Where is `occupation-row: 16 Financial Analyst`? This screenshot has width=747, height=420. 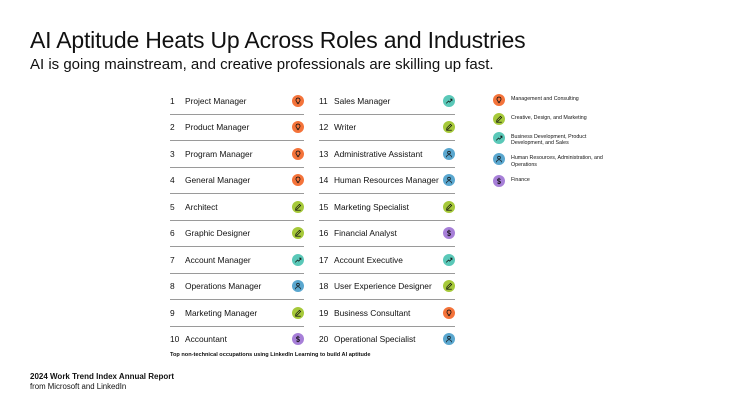 occupation-row: 16 Financial Analyst is located at coordinates (387, 234).